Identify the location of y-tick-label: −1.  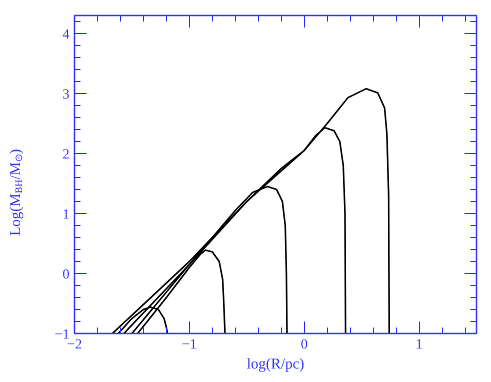
(62, 335).